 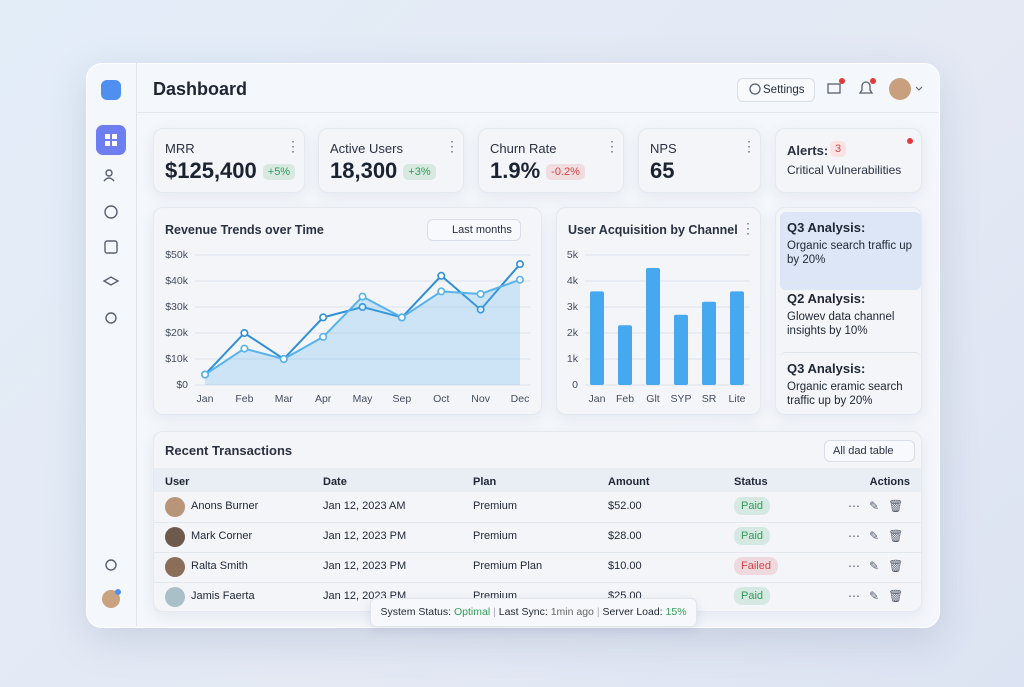 What do you see at coordinates (565, 172) in the screenshot?
I see `kpi-change: -0.2%` at bounding box center [565, 172].